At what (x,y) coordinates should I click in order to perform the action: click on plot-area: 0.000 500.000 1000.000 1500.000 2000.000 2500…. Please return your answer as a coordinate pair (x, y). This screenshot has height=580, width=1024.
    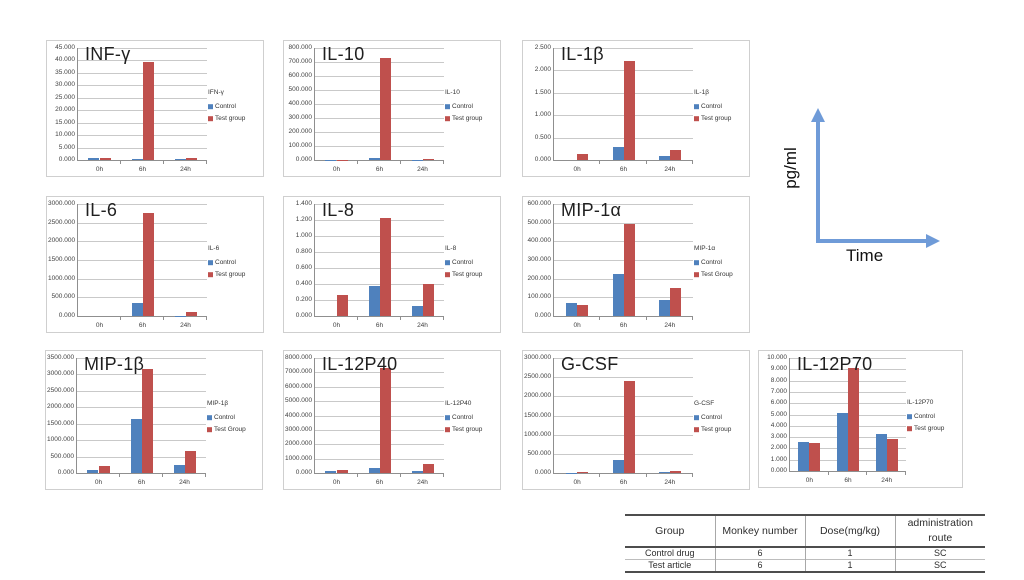
    Looking at the image, I should click on (126, 420).